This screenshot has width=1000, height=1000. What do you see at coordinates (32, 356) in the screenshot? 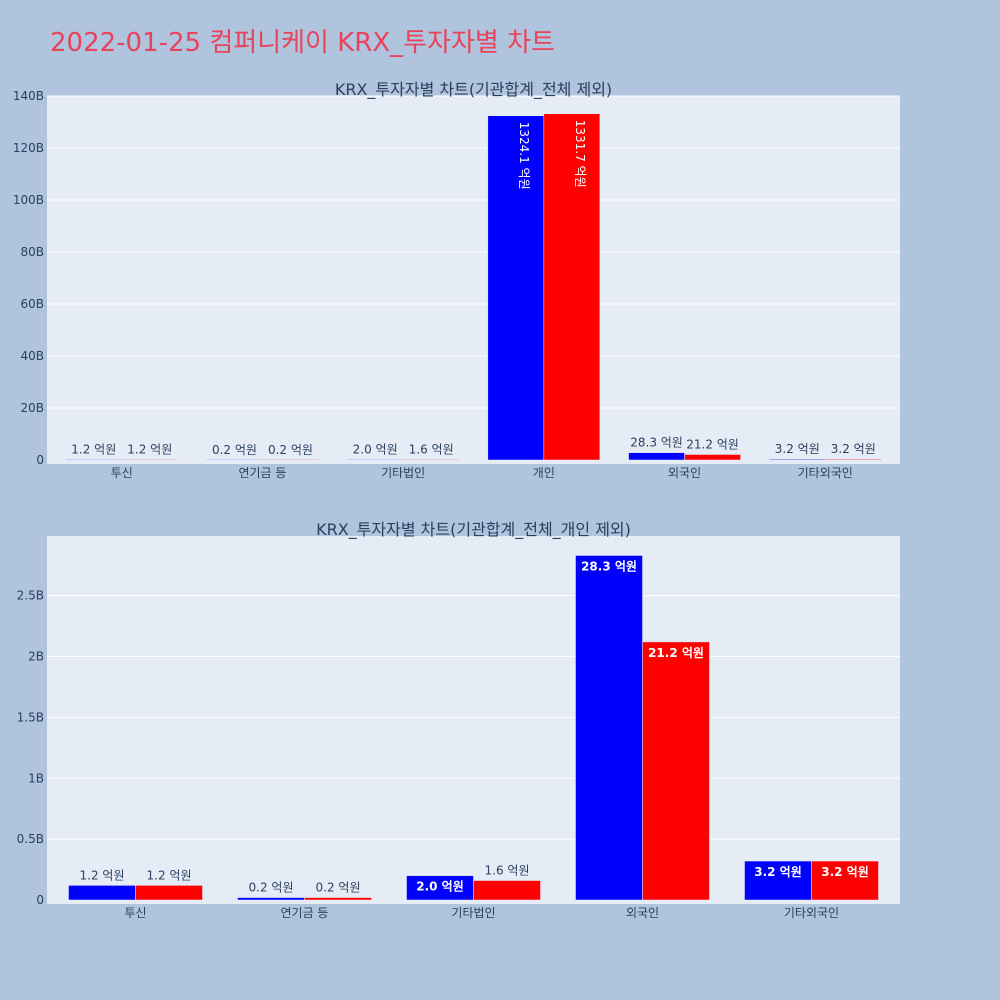
I see `y-tick-label: 40B` at bounding box center [32, 356].